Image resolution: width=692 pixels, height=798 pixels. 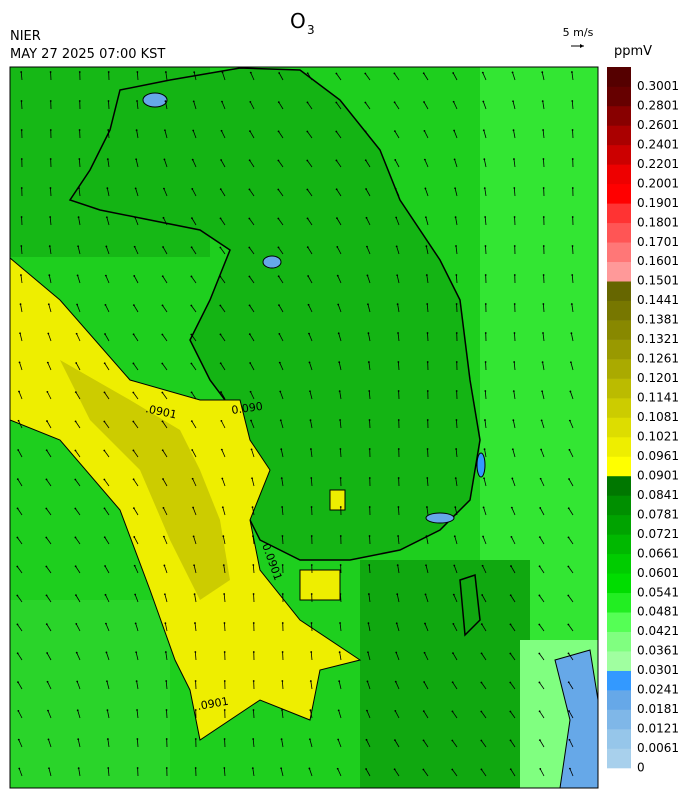 What do you see at coordinates (658, 514) in the screenshot?
I see `colorbar-label: 0.0781` at bounding box center [658, 514].